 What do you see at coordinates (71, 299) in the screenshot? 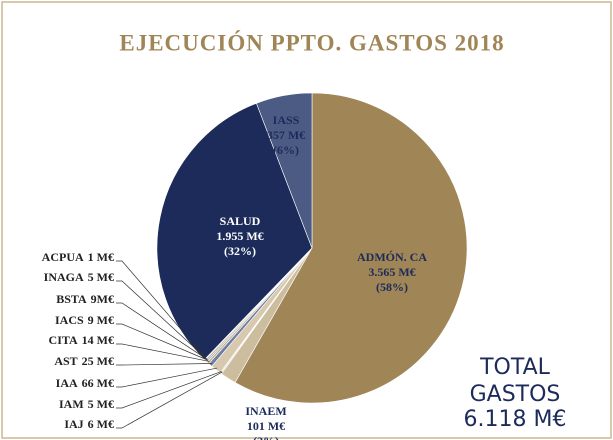
I see `slice-name: BSTA` at bounding box center [71, 299].